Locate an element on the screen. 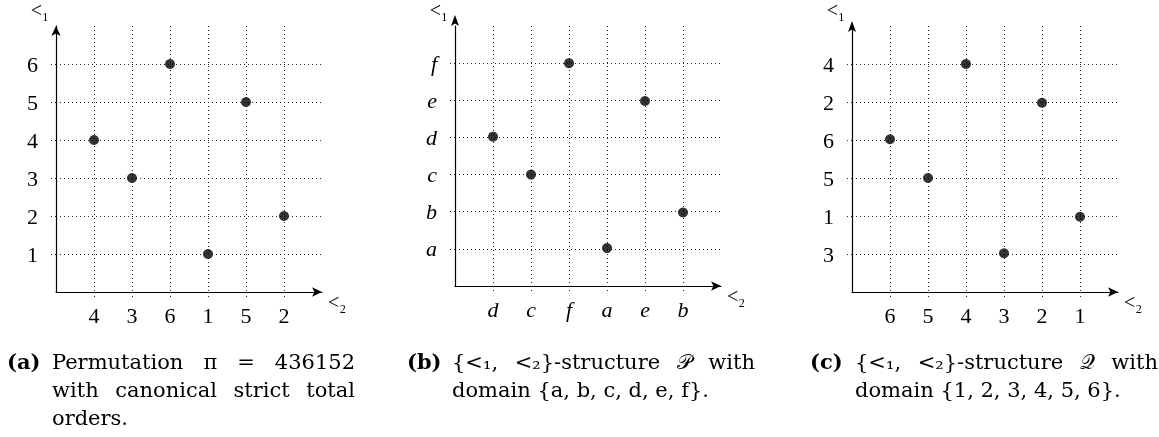 The height and width of the screenshot is (437, 1159). category-label: 4 is located at coordinates (828, 64).